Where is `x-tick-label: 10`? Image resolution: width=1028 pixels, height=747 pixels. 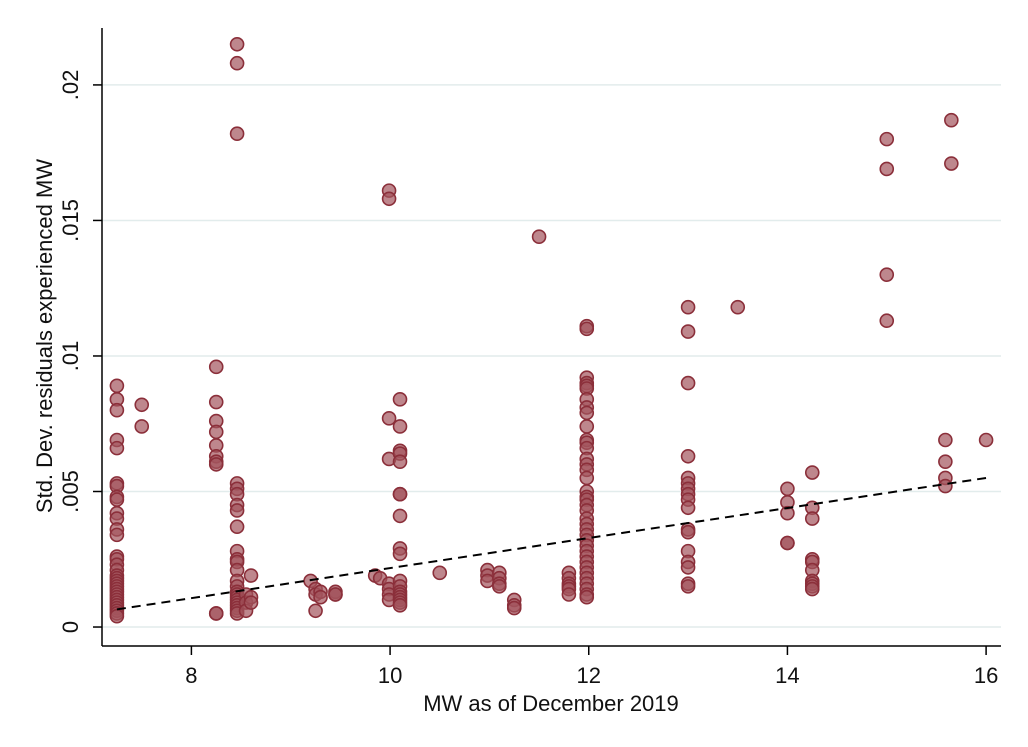
x-tick-label: 10 is located at coordinates (390, 675).